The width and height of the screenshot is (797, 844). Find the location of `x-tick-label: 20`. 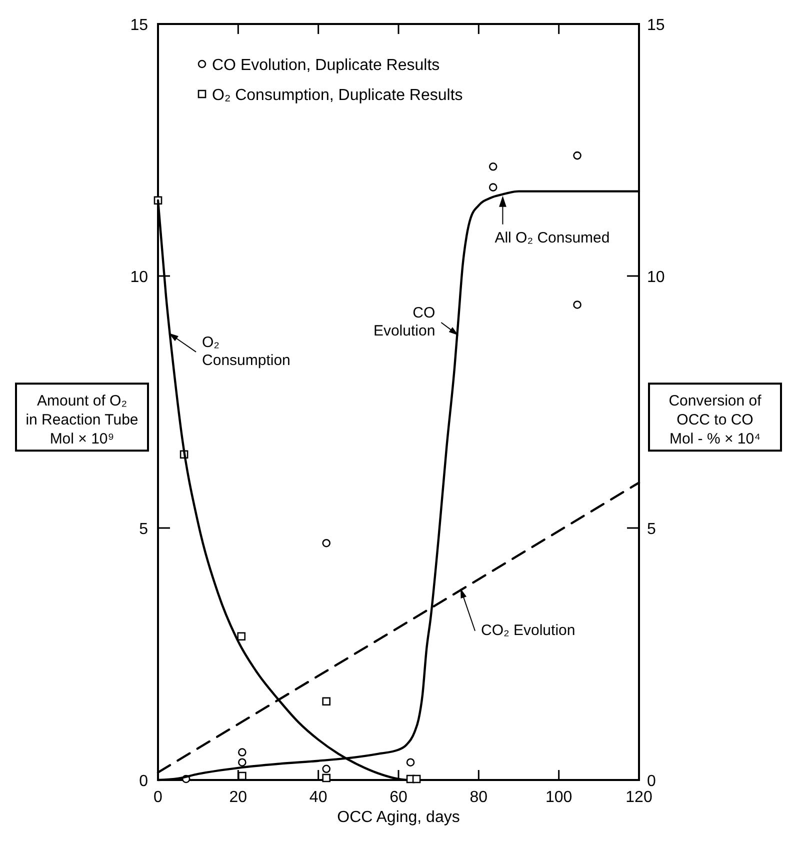

x-tick-label: 20 is located at coordinates (238, 797).